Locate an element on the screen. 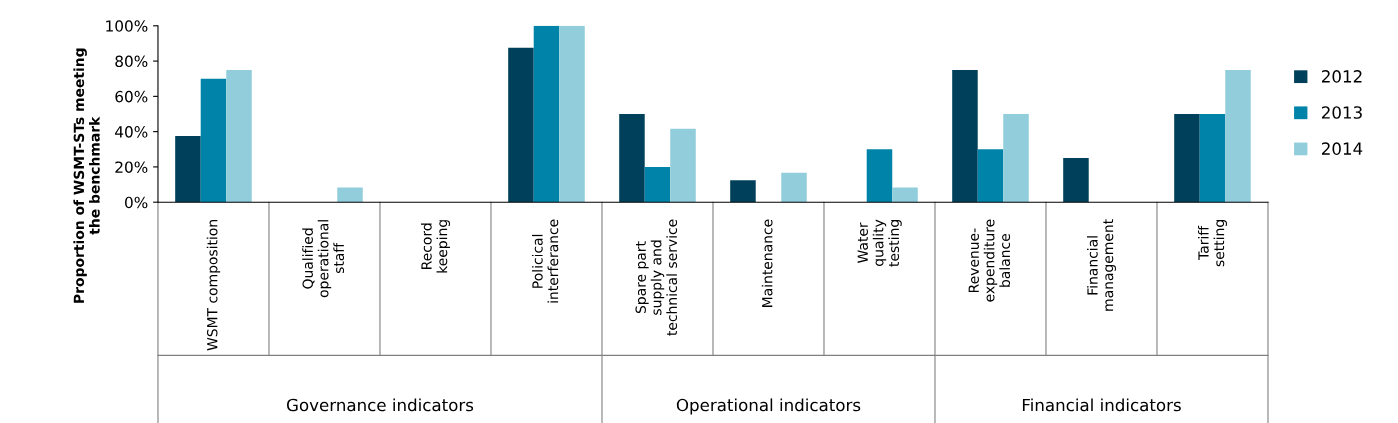 Image resolution: width=1398 pixels, height=423 pixels. y-tick-label: 20% is located at coordinates (131, 167).